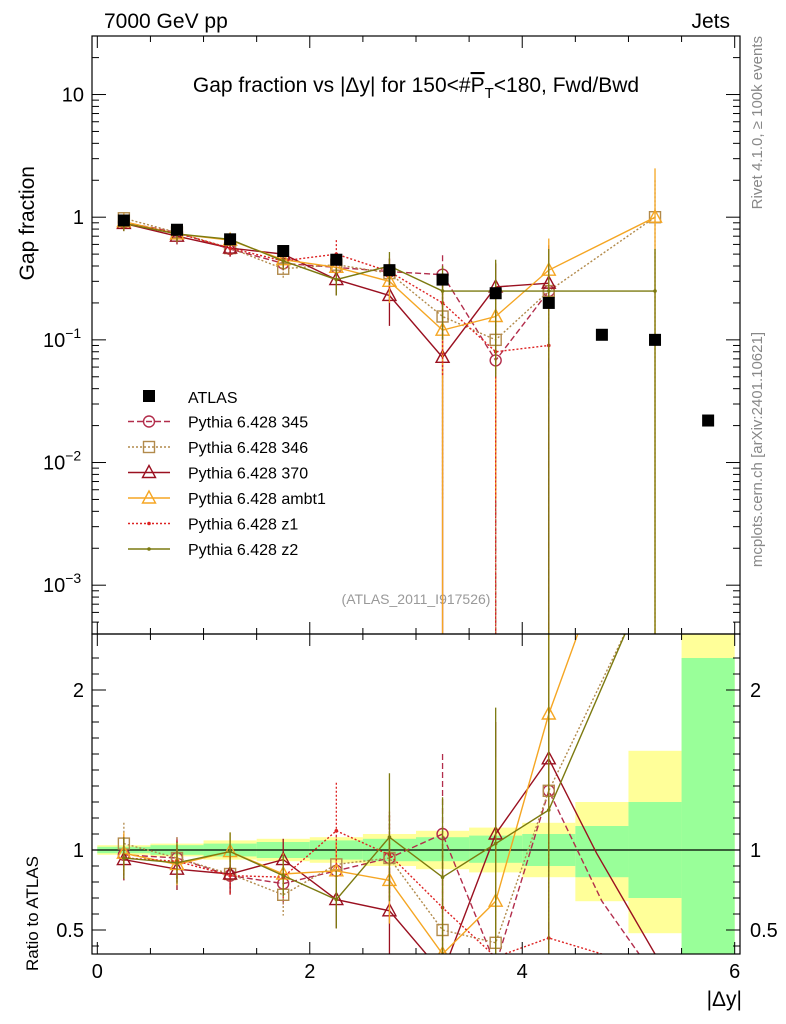 This screenshot has height=1024, width=786. What do you see at coordinates (248, 423) in the screenshot?
I see `legend-label-p345: Pythia 6.428 345` at bounding box center [248, 423].